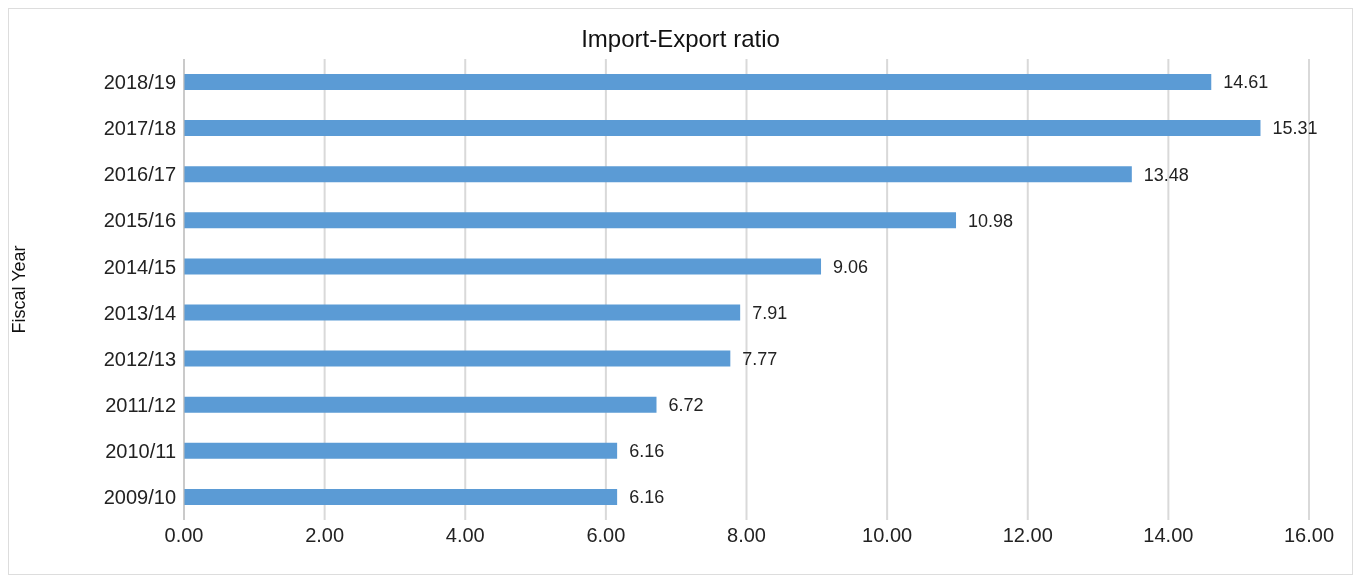 The image size is (1365, 585). What do you see at coordinates (139, 497) in the screenshot?
I see `y-tick-label: 2009/10` at bounding box center [139, 497].